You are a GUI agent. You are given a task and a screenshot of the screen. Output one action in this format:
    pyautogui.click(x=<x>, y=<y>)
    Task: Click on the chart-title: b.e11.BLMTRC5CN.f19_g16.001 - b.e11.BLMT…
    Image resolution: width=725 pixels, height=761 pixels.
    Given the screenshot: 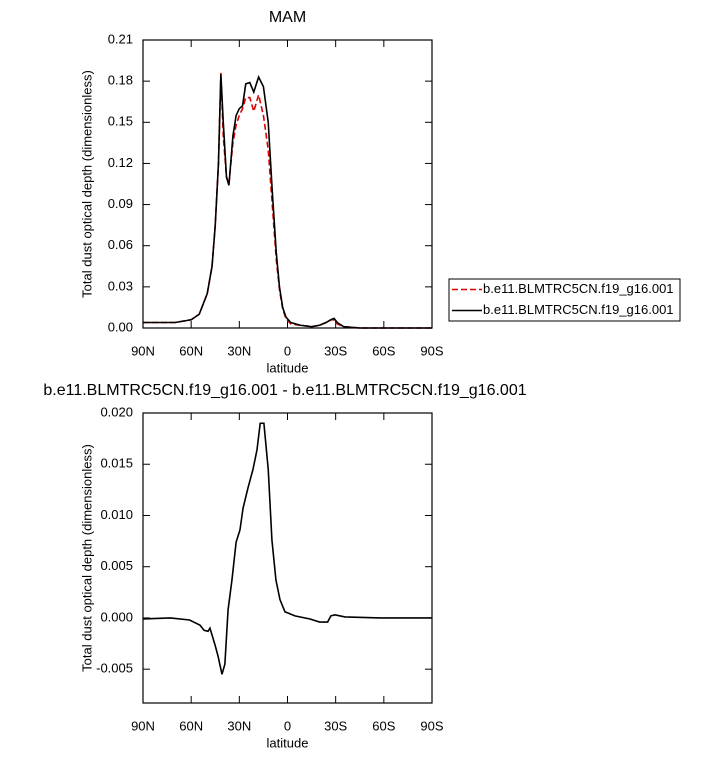 What is the action you would take?
    pyautogui.click(x=284, y=390)
    